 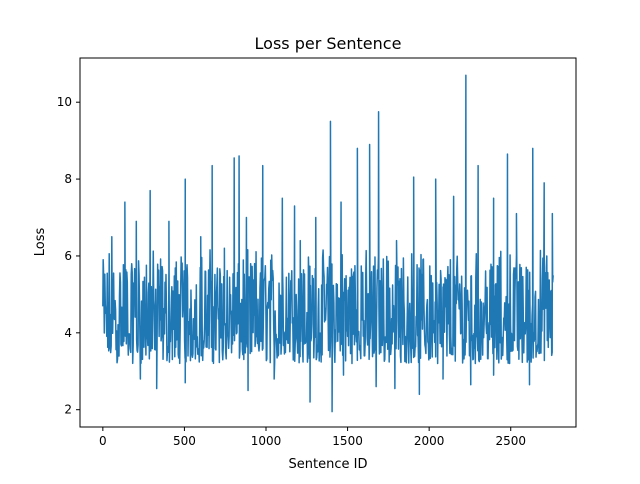 What do you see at coordinates (68, 333) in the screenshot?
I see `y-tick-label: 4` at bounding box center [68, 333].